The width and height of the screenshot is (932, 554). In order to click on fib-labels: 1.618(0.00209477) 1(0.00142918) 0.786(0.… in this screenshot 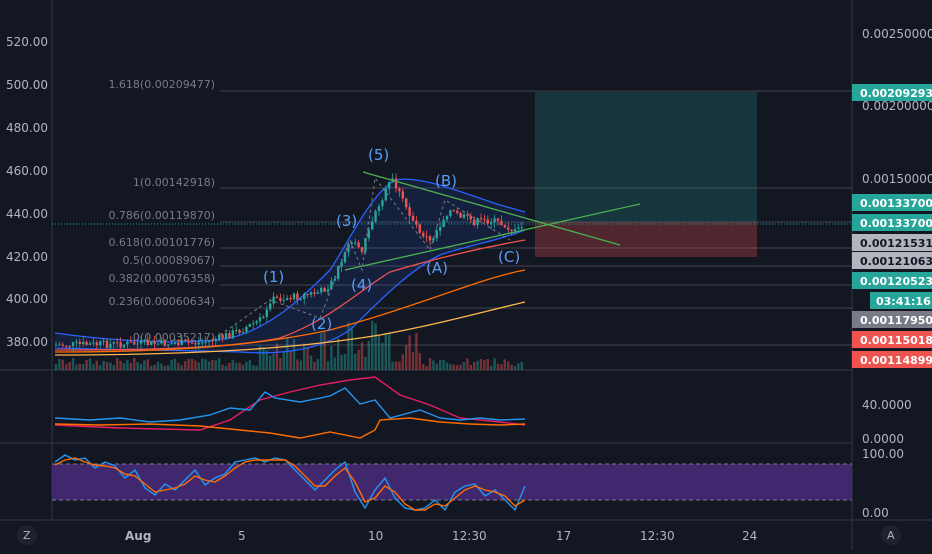, I will do `click(161, 211)`.